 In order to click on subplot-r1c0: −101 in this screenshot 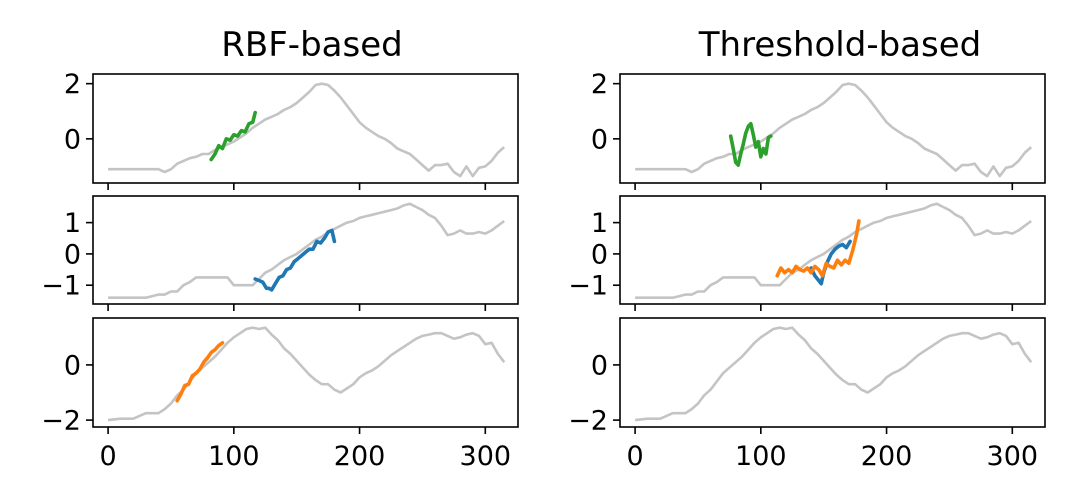, I will do `click(280, 253)`.